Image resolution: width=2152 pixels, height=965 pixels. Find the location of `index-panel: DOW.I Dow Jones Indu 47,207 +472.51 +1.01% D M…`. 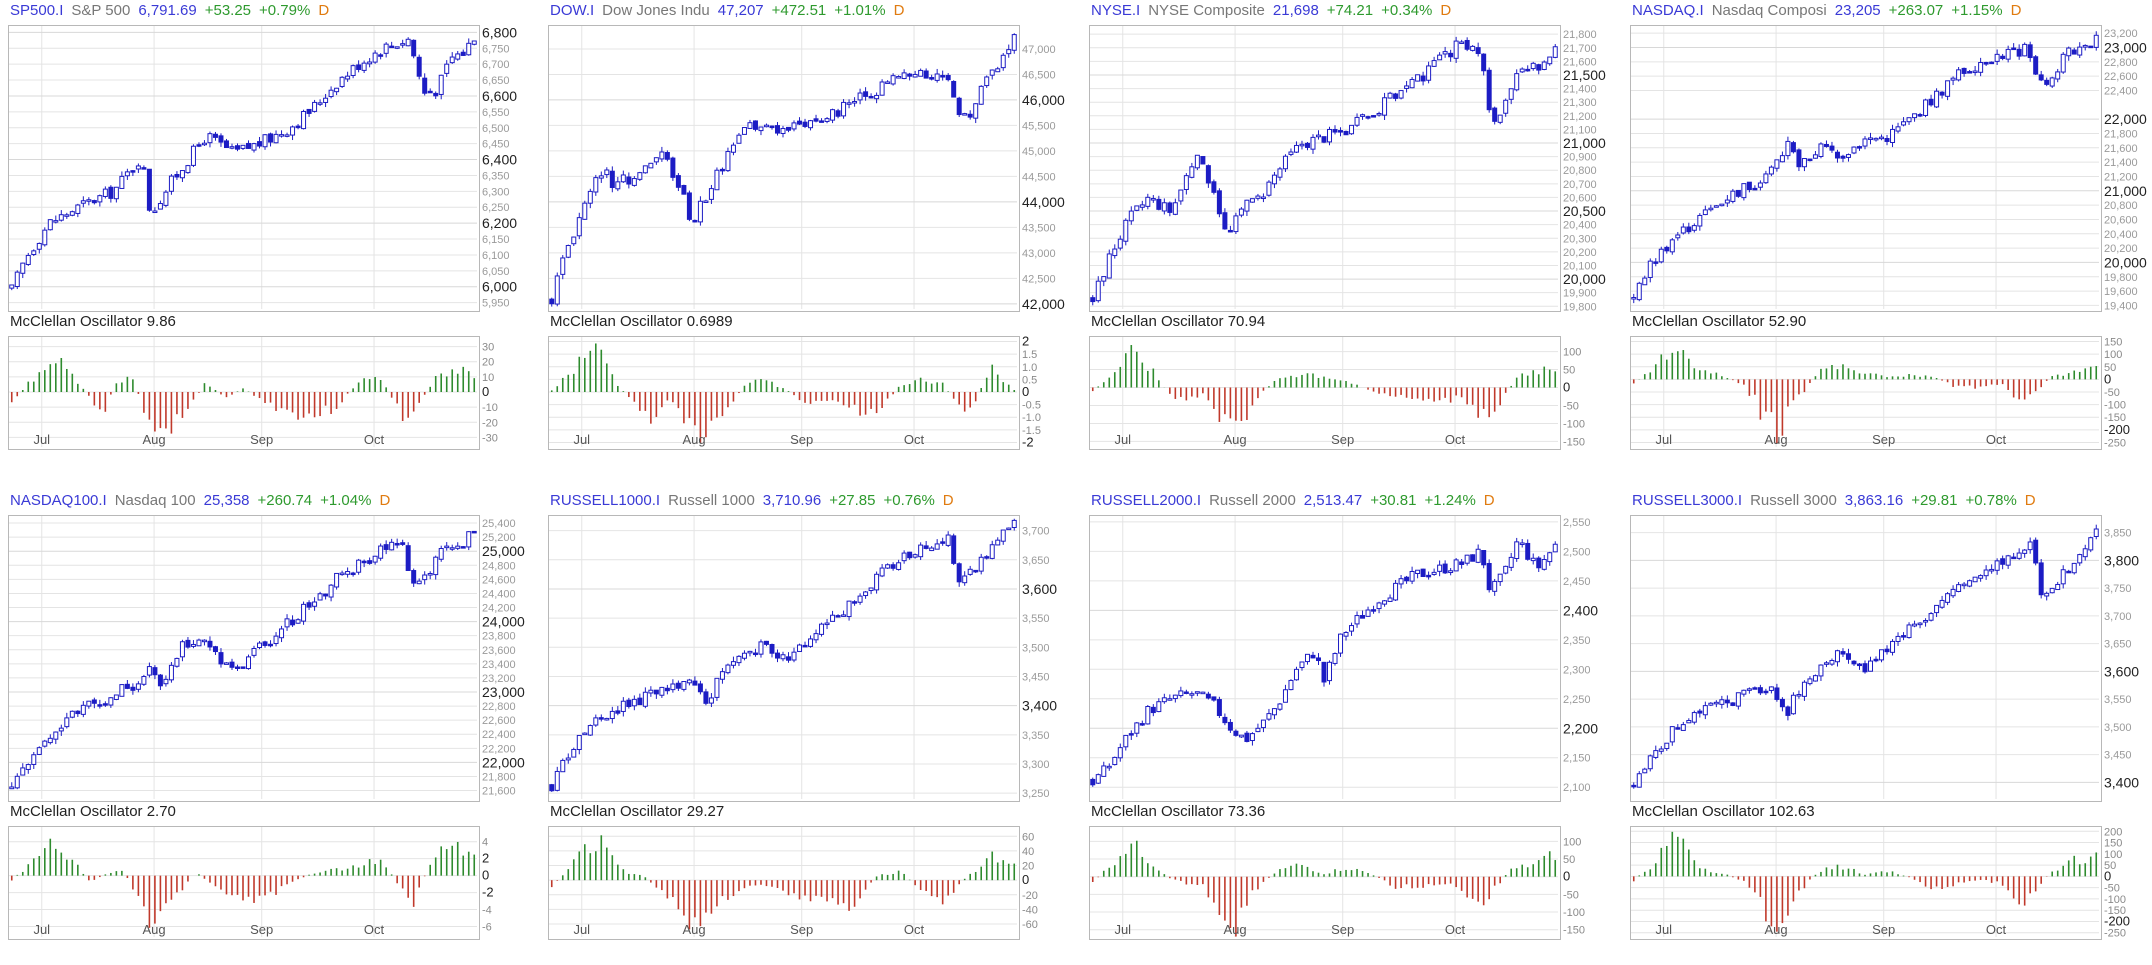

index-panel: DOW.I Dow Jones Indu 47,207 +472.51 +1.01% D M… is located at coordinates (805, 232).